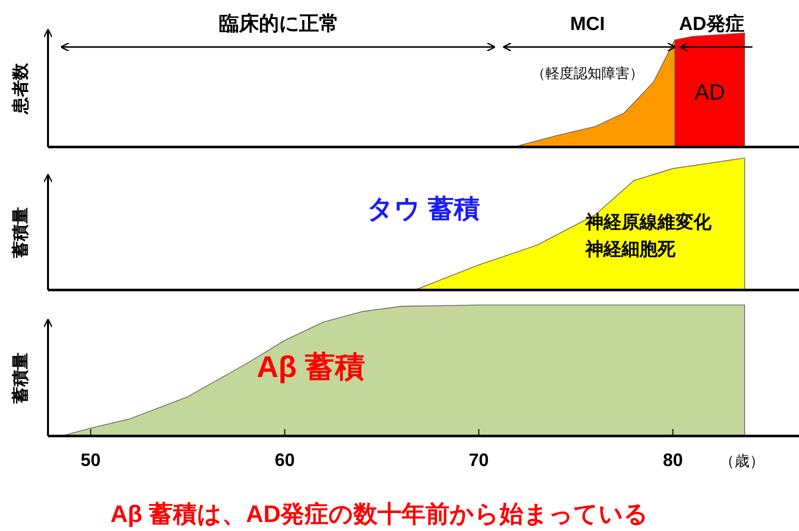  I want to click on annotation: 神経原線維変化, so click(649, 222).